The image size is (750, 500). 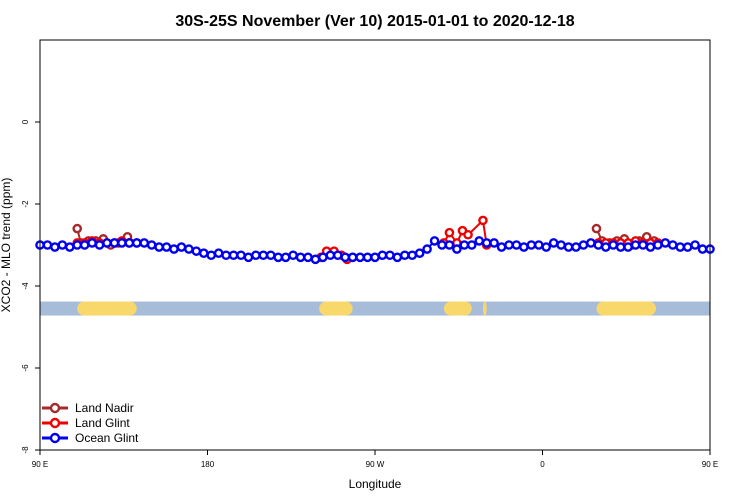 I want to click on x-axis: 90 E 180 90 W 0 90 E, so click(x=375, y=459).